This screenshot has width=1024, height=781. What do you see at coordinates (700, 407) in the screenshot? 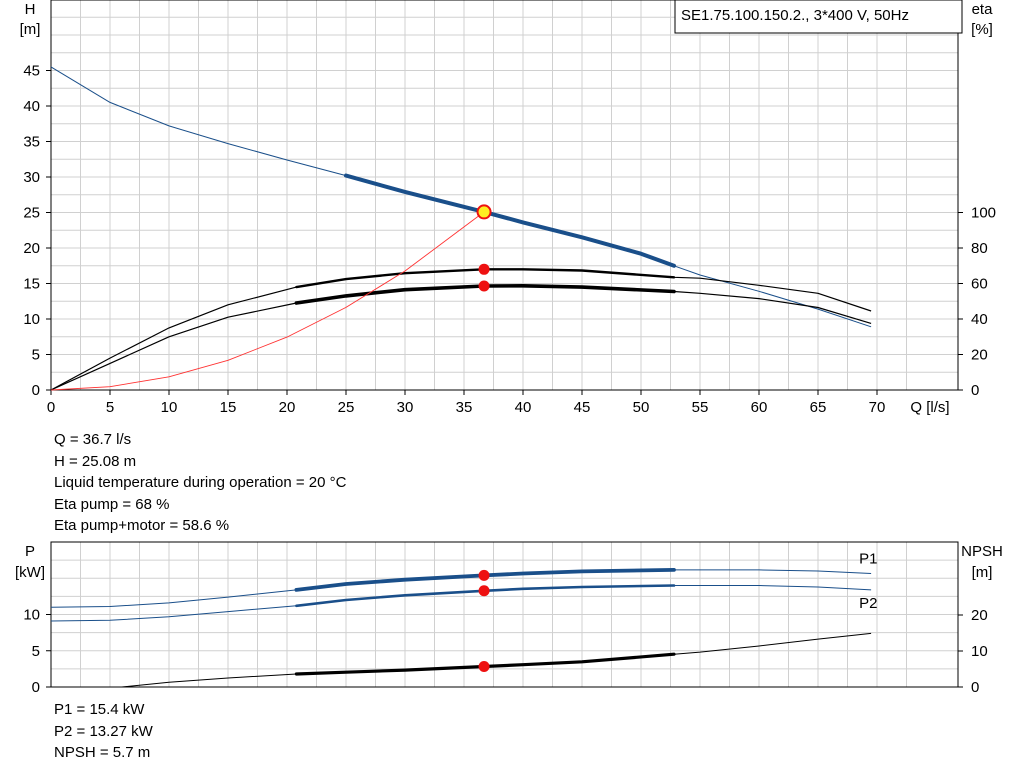
I see `x-tick-label: 55` at bounding box center [700, 407].